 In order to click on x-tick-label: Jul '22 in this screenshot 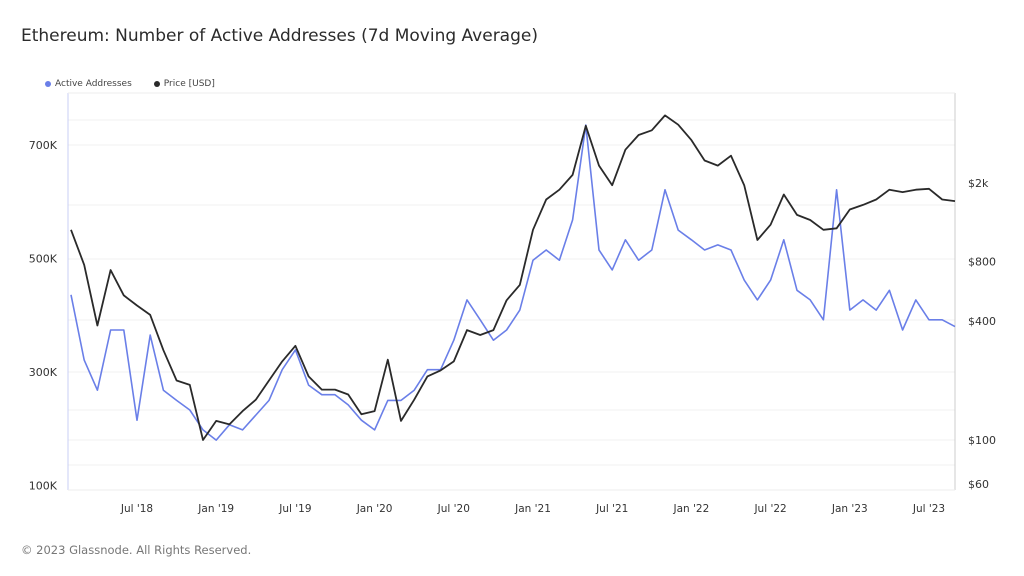, I will do `click(769, 509)`.